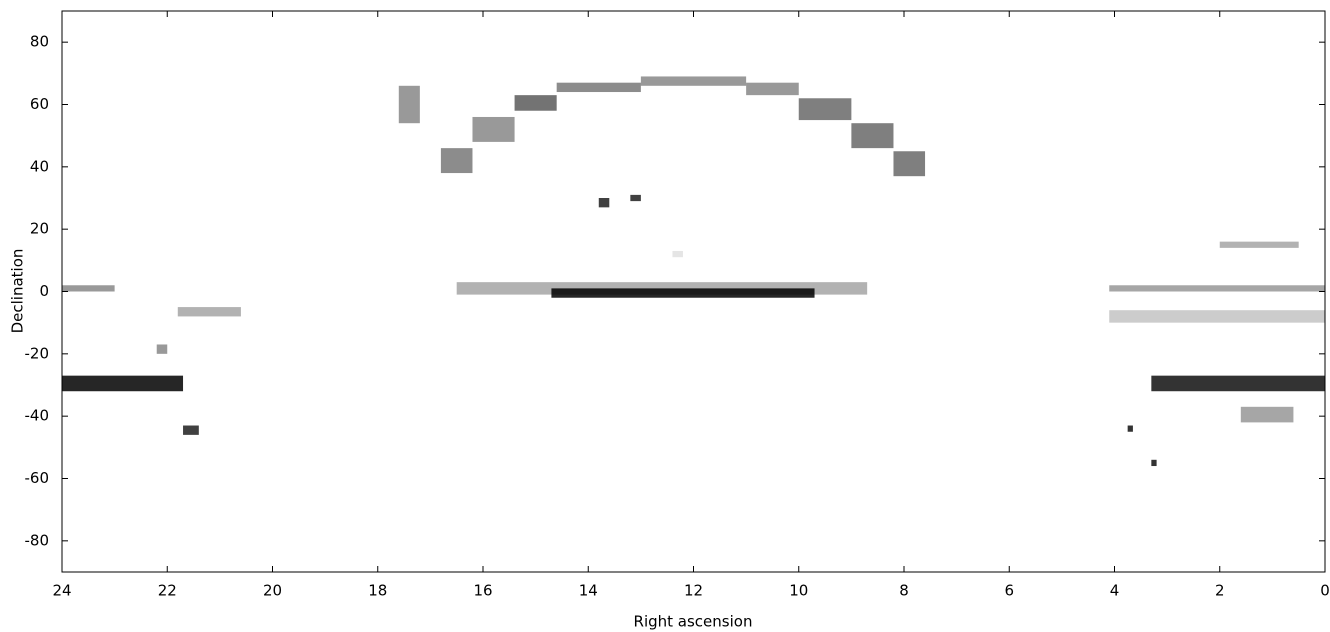 The image size is (1330, 632). I want to click on y-axis-label: Declination, so click(18, 291).